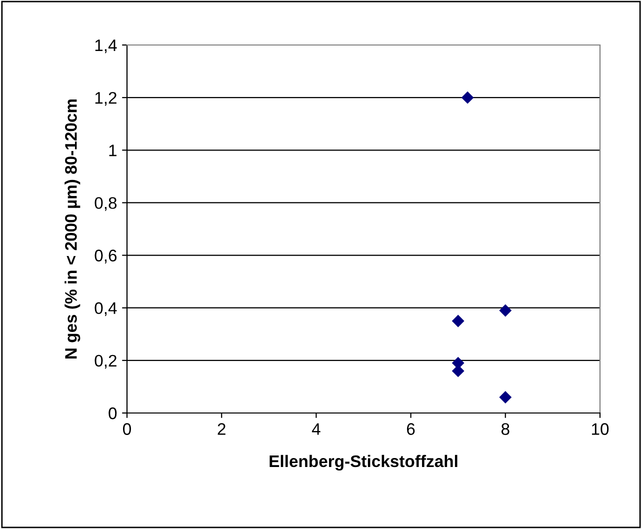 This screenshot has width=642, height=529. Describe the element at coordinates (127, 429) in the screenshot. I see `x-tick-label: 0` at that location.